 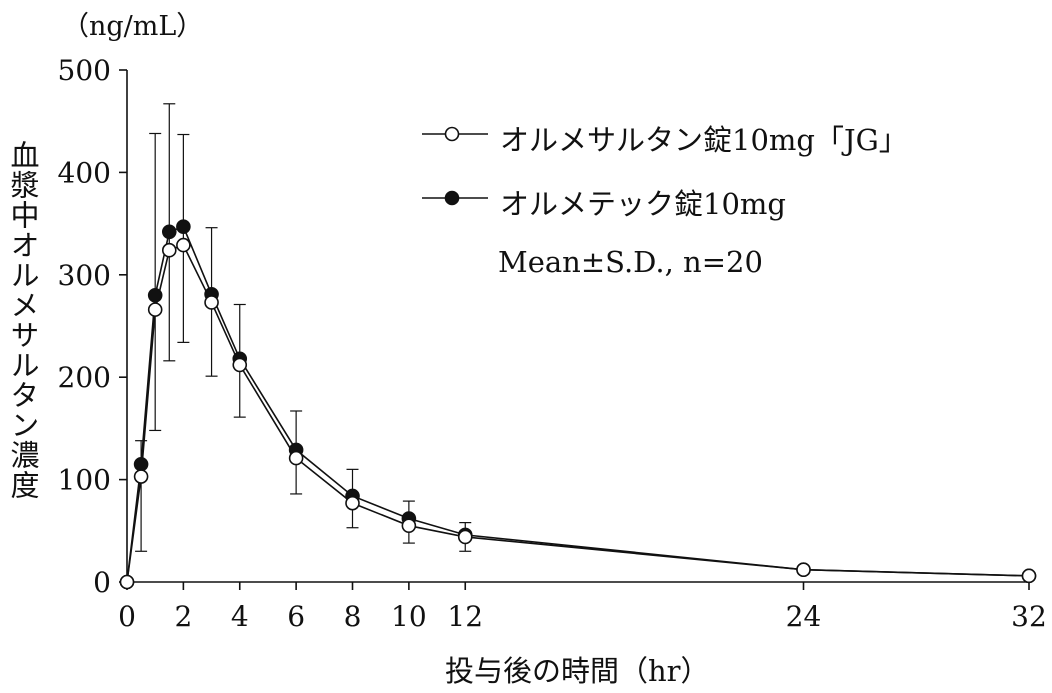 What do you see at coordinates (84, 172) in the screenshot?
I see `y-tick-label: 400` at bounding box center [84, 172].